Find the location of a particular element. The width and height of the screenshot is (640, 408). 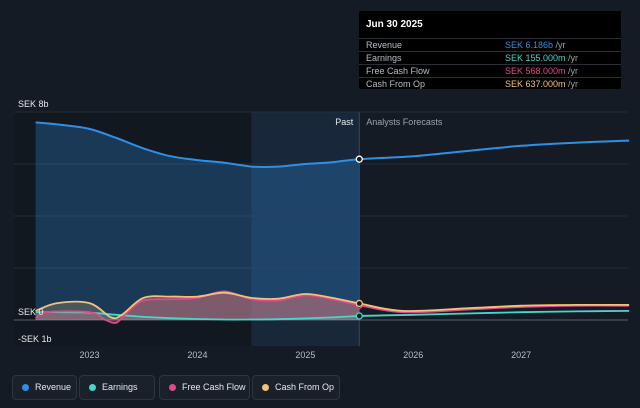

past-highlight-band is located at coordinates (305, 229).